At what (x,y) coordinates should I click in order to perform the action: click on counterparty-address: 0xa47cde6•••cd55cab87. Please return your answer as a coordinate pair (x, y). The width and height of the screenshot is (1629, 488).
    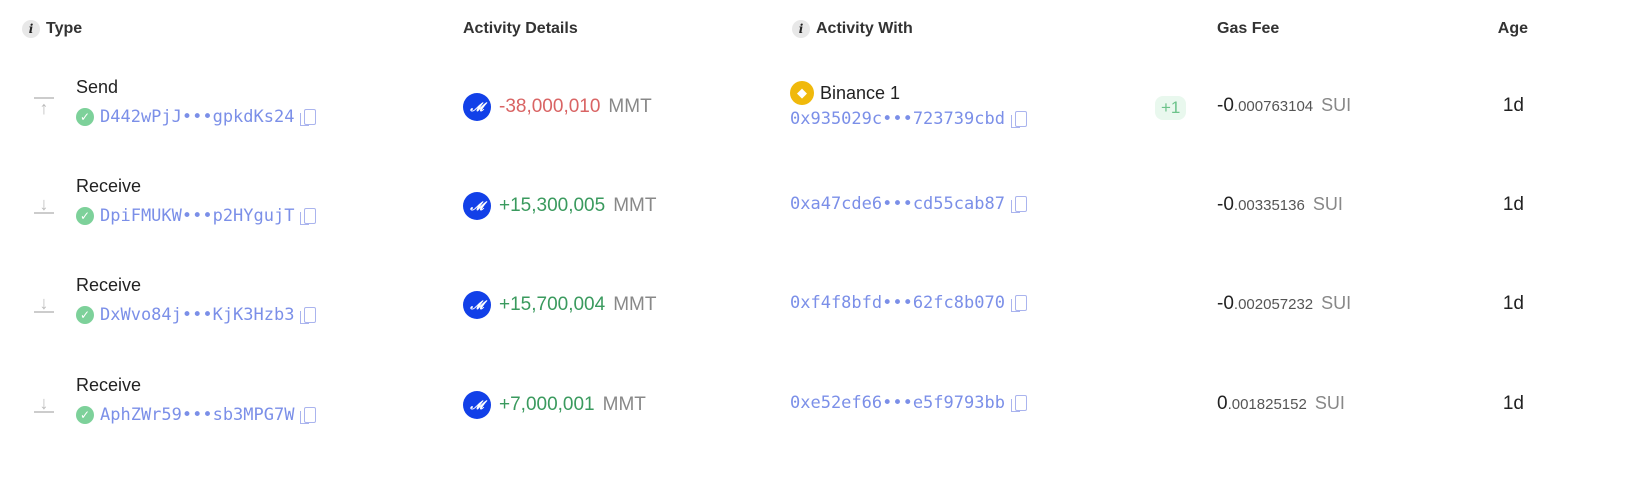
    Looking at the image, I should click on (897, 204).